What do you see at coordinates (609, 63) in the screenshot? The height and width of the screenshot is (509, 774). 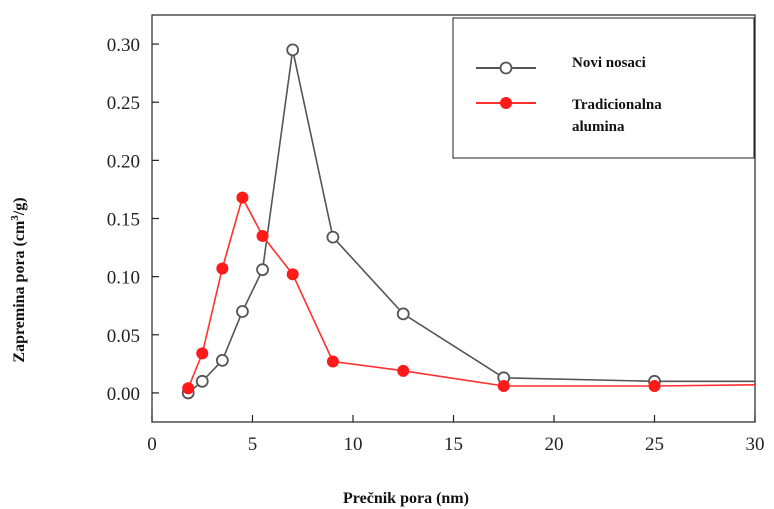 I see `legend-label-novi: Novi nosaci` at bounding box center [609, 63].